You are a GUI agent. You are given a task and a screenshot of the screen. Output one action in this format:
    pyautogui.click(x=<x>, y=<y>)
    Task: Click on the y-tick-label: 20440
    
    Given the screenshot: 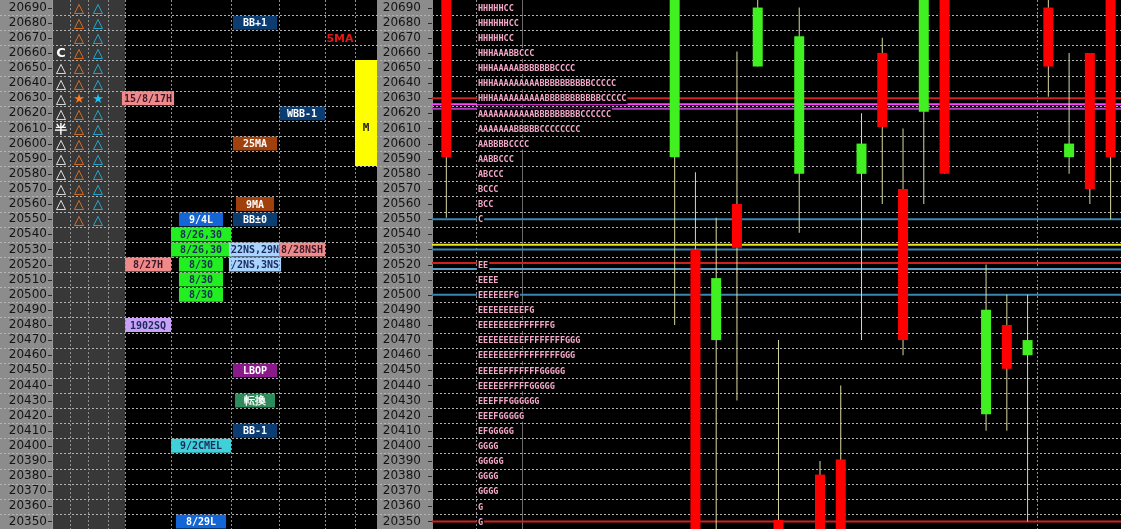 What is the action you would take?
    pyautogui.click(x=401, y=384)
    